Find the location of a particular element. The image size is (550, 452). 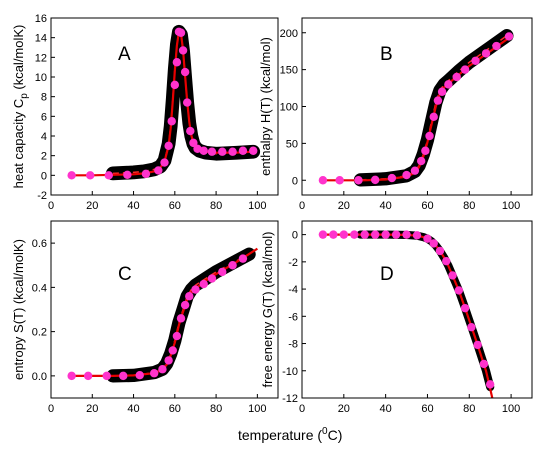

y-tick-label: 14 is located at coordinates (41, 39).